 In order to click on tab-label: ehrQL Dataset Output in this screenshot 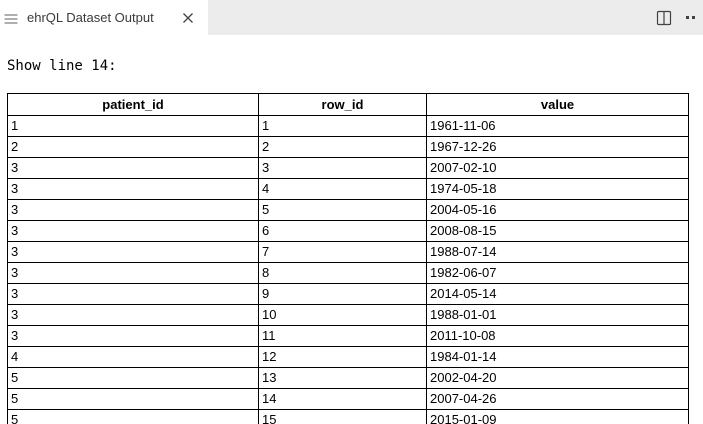, I will do `click(90, 17)`.